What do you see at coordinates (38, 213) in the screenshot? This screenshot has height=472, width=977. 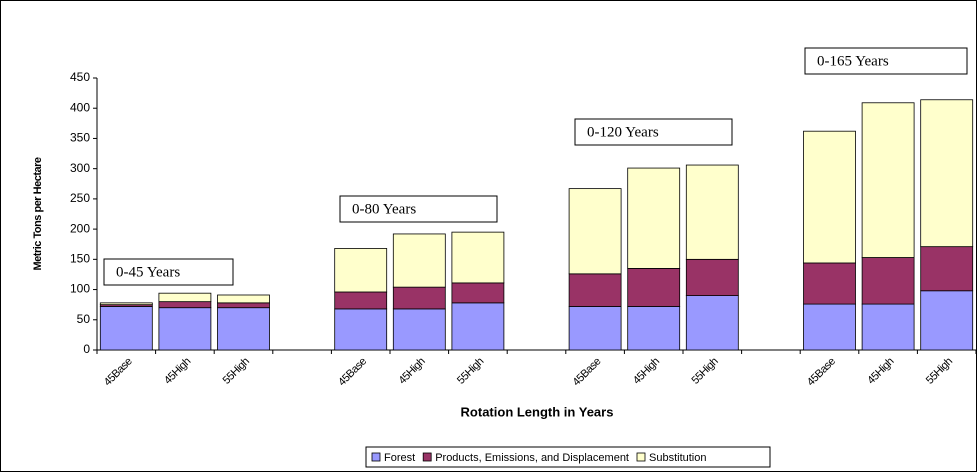 I see `y-axis-title: Metric Tons per Hectare` at bounding box center [38, 213].